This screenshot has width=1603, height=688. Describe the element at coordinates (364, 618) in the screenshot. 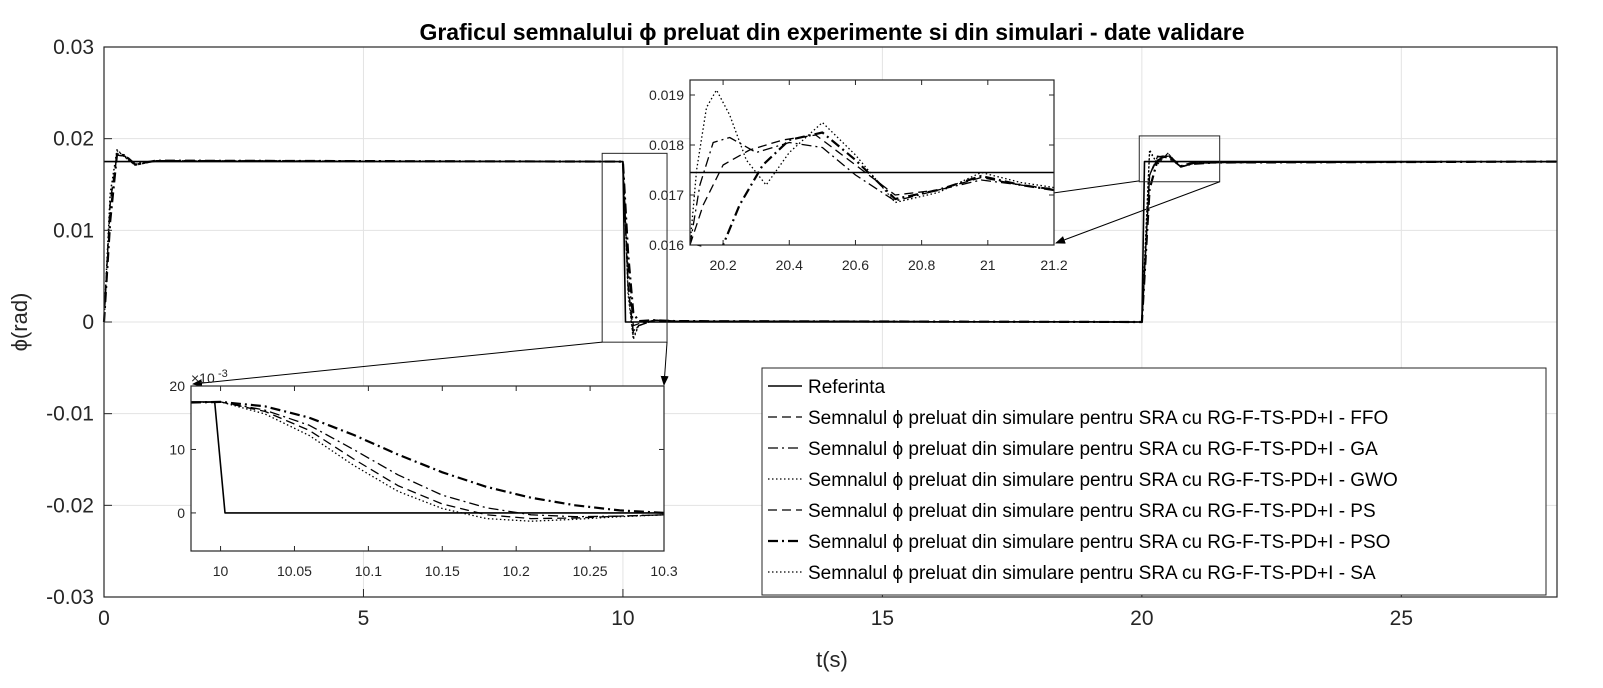

I see `x-tick-label: 5` at that location.